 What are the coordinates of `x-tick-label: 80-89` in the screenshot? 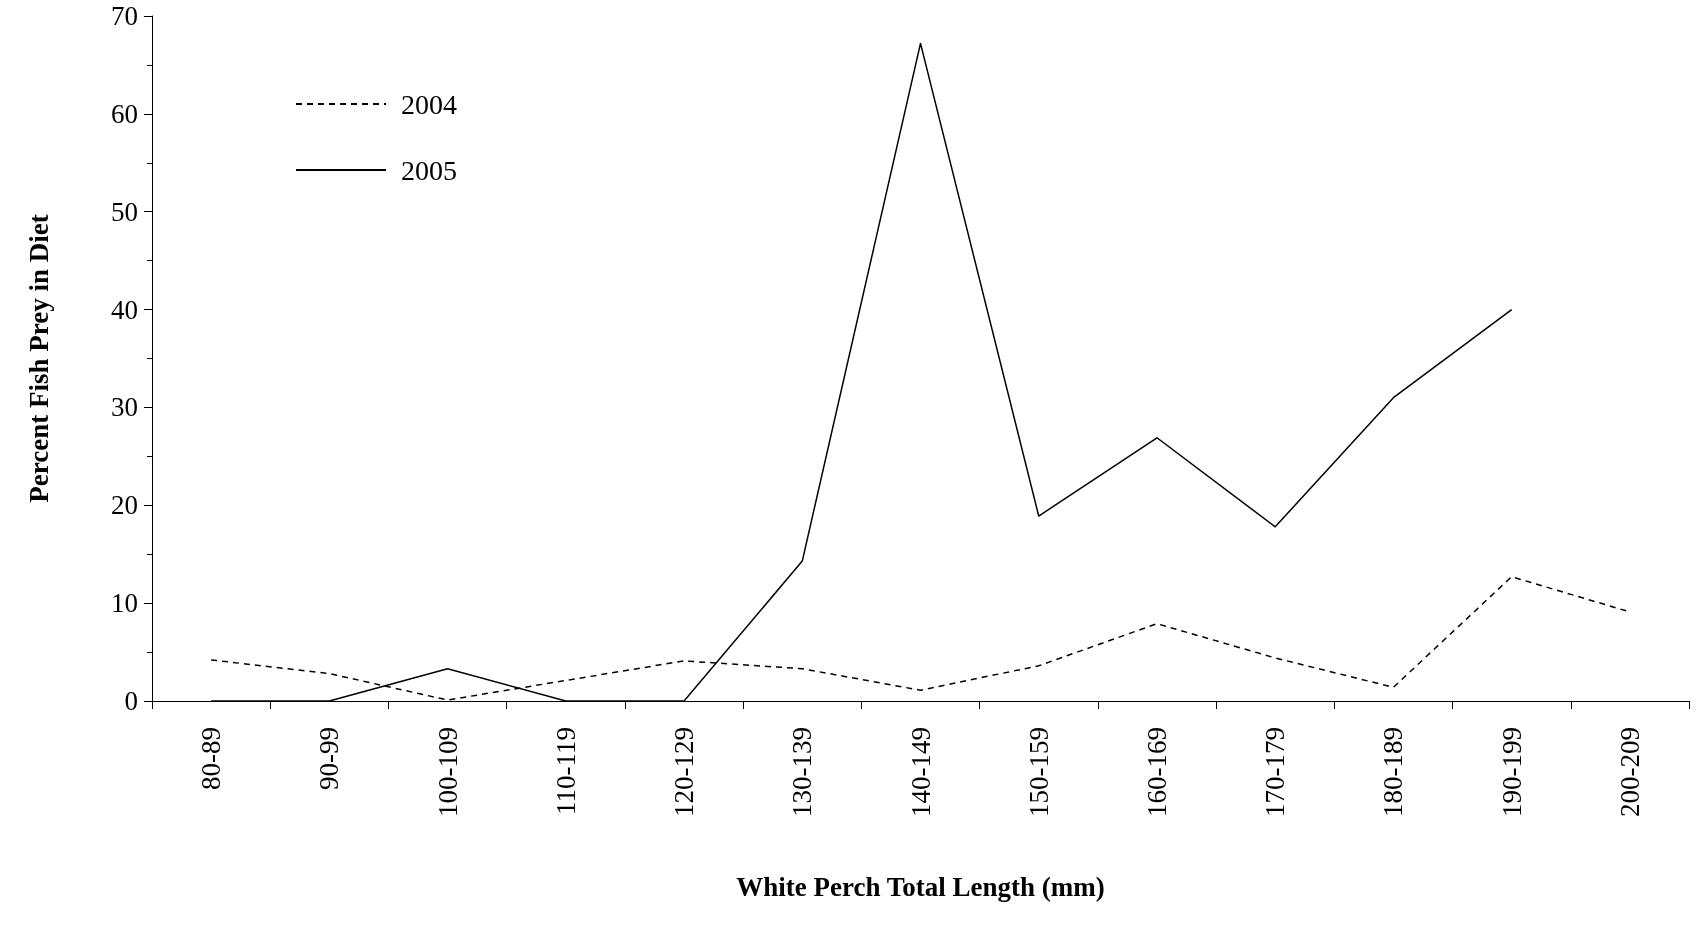 It's located at (211, 758).